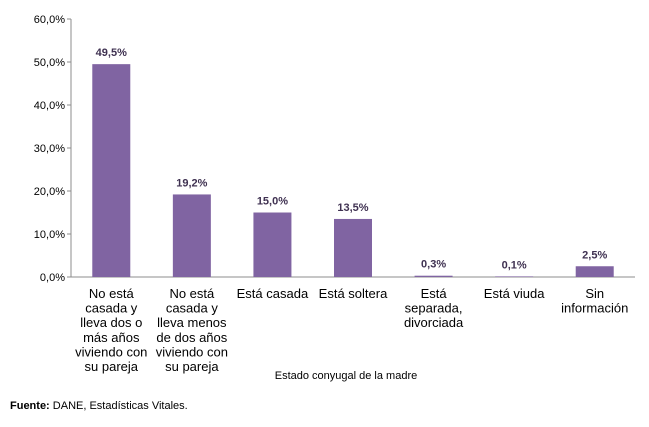 The height and width of the screenshot is (427, 649). What do you see at coordinates (111, 53) in the screenshot?
I see `data-label: 49,5%` at bounding box center [111, 53].